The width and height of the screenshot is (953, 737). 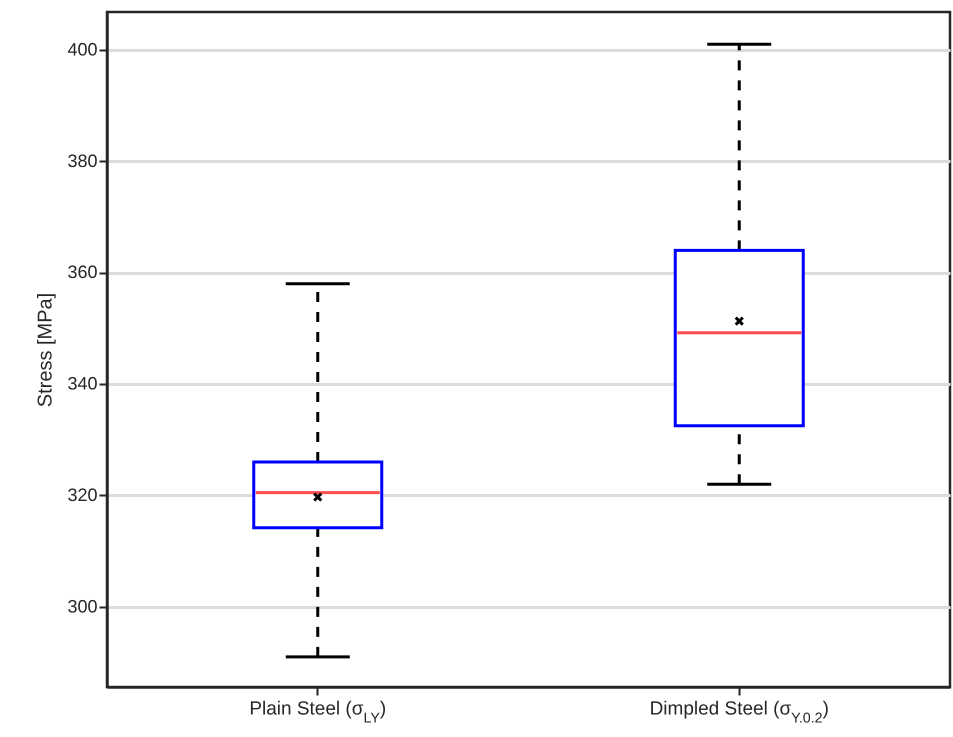 I want to click on y-tick-label: 300, so click(x=82, y=606).